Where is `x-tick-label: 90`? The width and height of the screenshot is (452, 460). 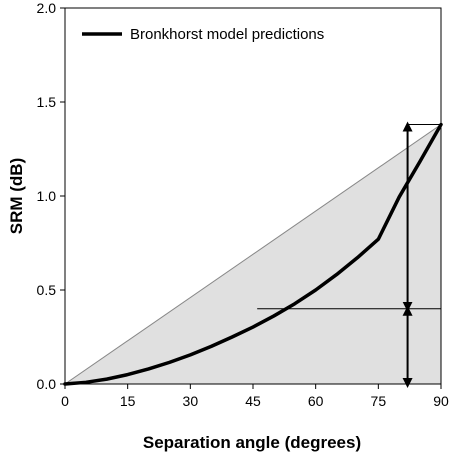 x-tick-label: 90 is located at coordinates (441, 401).